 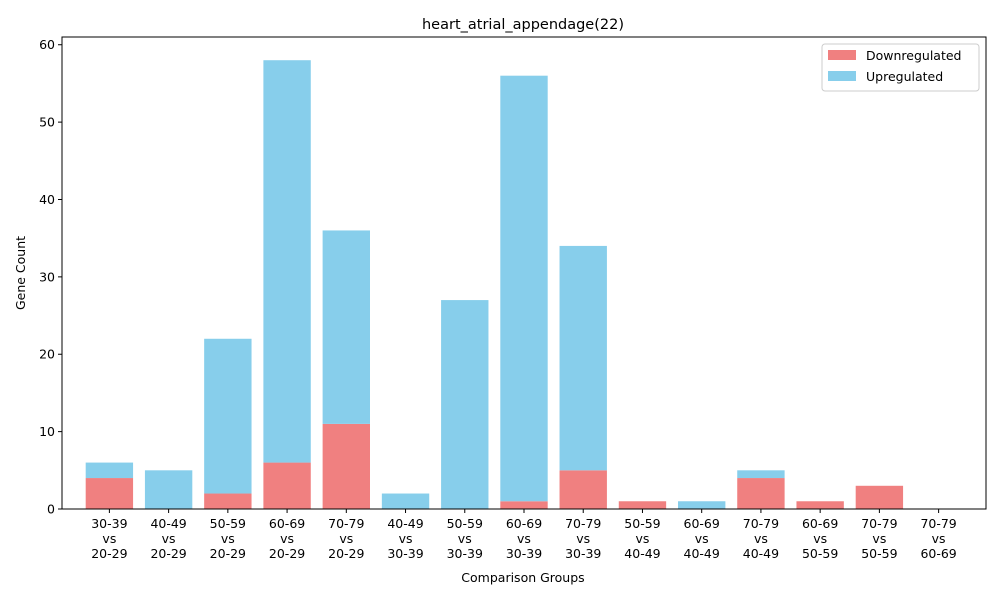 I want to click on x-tick-label: 70-79 vs 50-59, so click(x=879, y=538).